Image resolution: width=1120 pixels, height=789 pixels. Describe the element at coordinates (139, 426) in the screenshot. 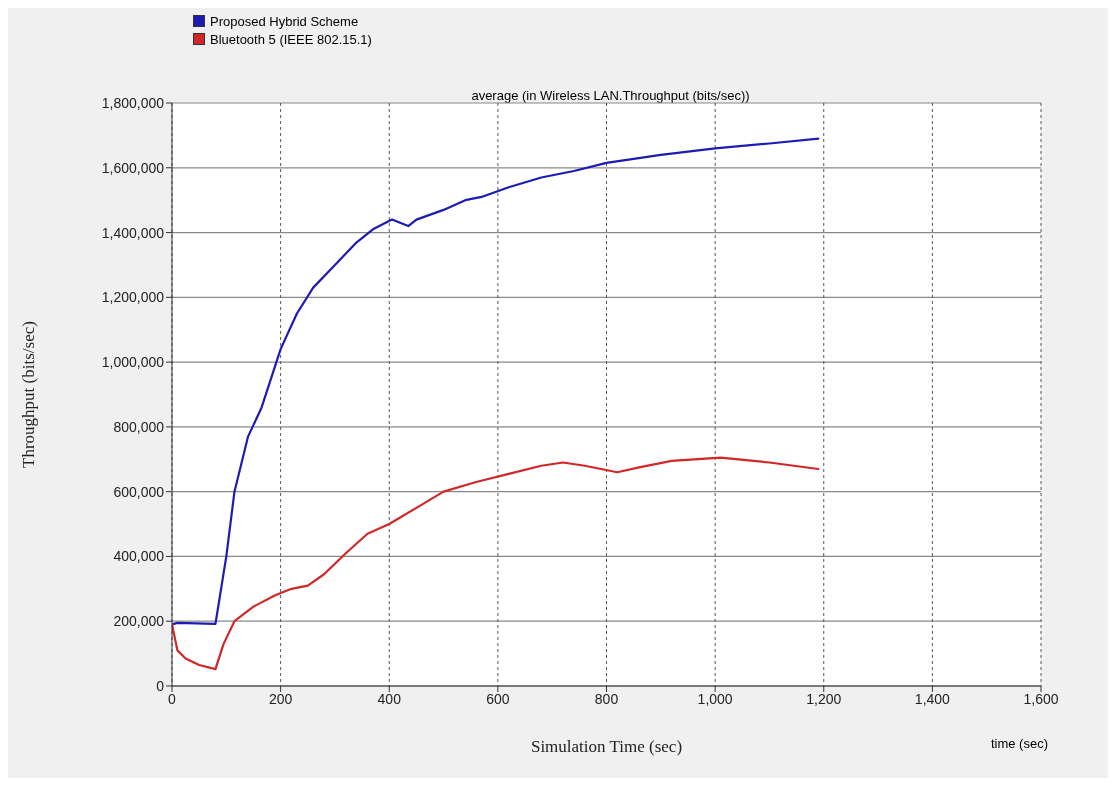

I see `y-tick-label: 800,000` at that location.